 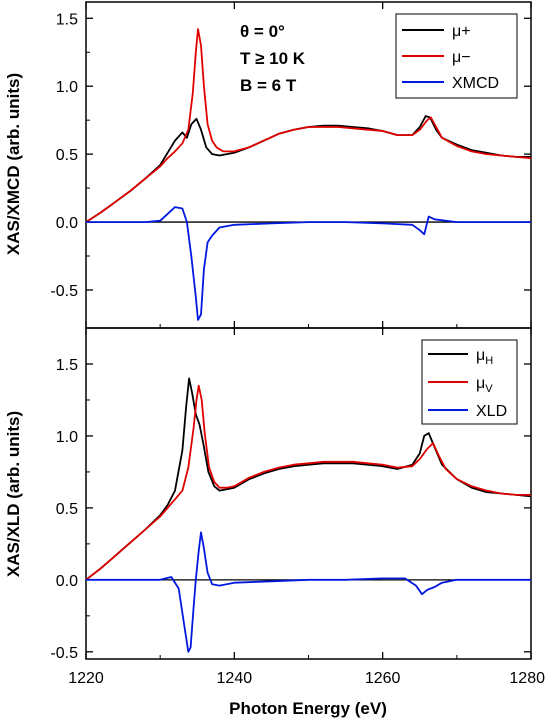 What do you see at coordinates (235, 678) in the screenshot?
I see `x-tick-label: 1240` at bounding box center [235, 678].